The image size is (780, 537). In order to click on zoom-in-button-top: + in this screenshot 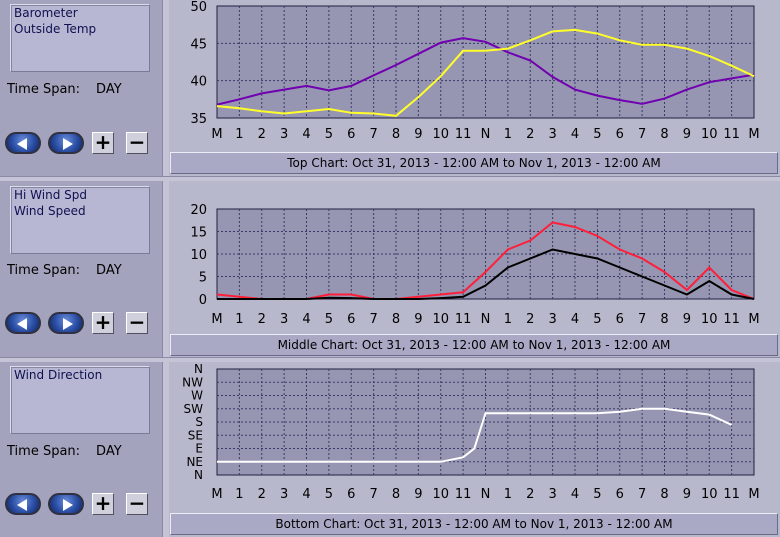, I will do `click(103, 143)`.